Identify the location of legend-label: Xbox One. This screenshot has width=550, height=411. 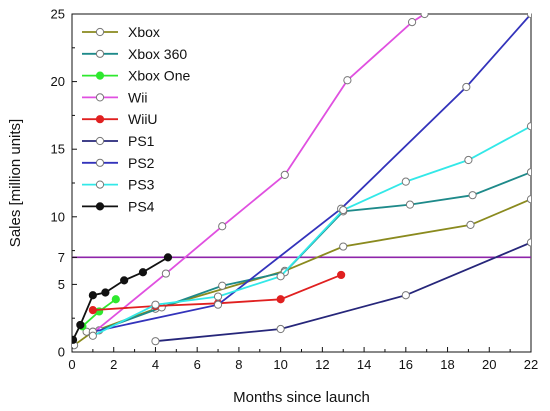
(159, 76).